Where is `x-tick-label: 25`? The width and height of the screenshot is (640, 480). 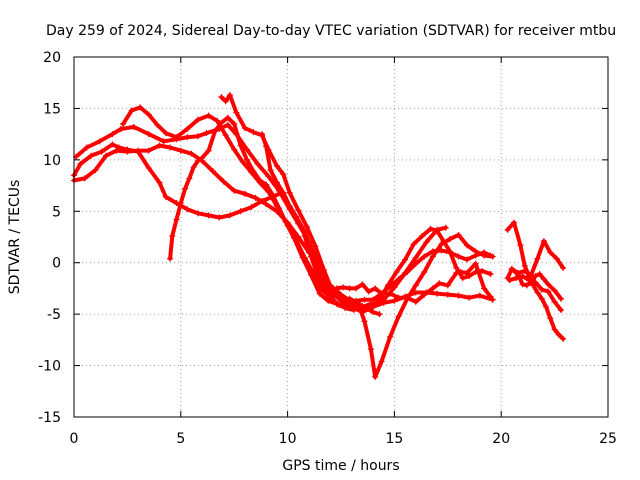
x-tick-label: 25 is located at coordinates (608, 439).